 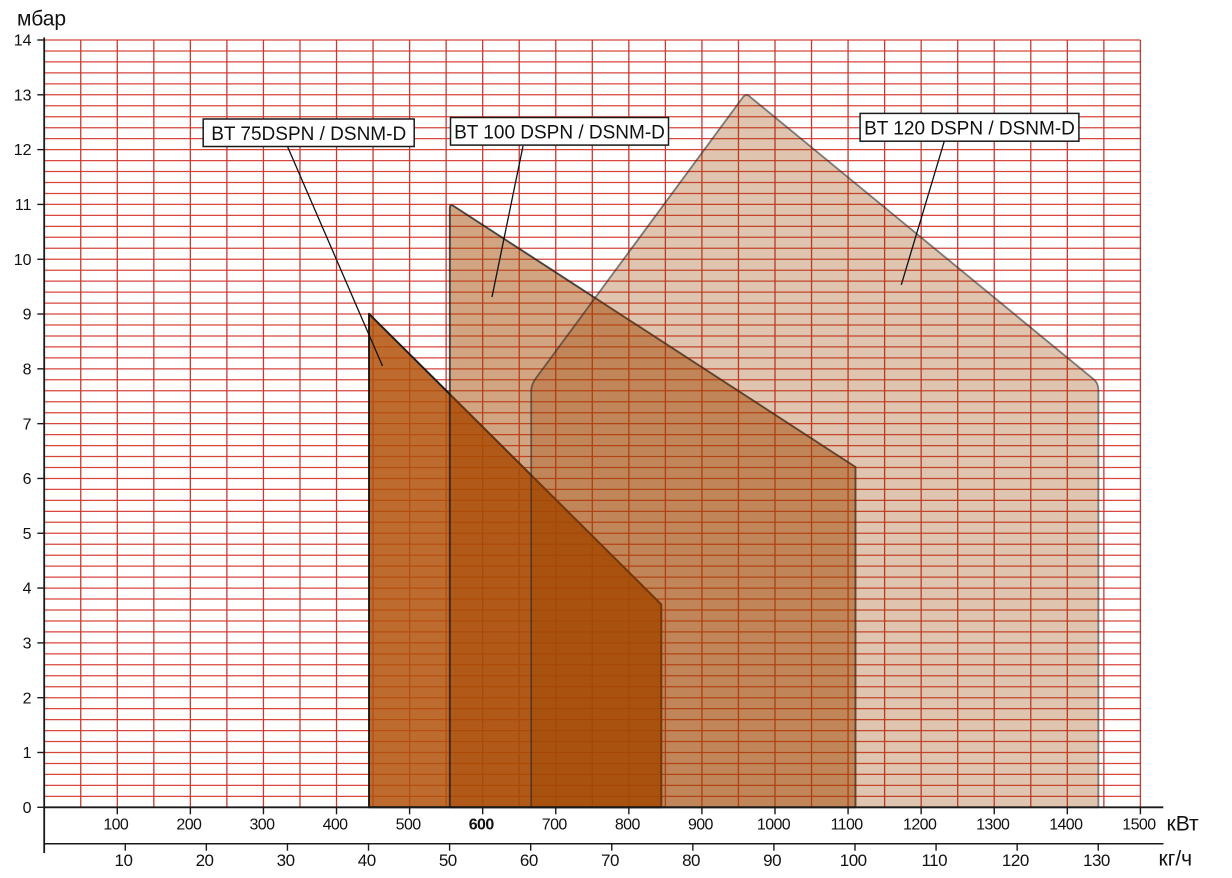 What do you see at coordinates (610, 860) in the screenshot?
I see `svg-text: 70` at bounding box center [610, 860].